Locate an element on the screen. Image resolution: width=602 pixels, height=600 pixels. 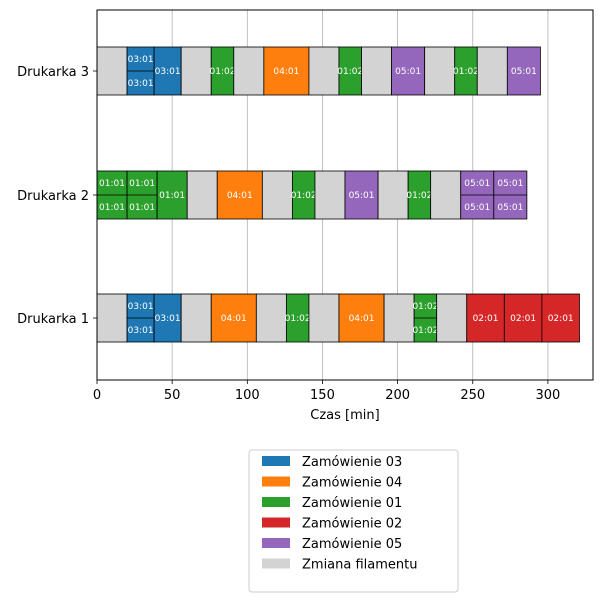
legend-label: Zamówienie 03 is located at coordinates (352, 462).